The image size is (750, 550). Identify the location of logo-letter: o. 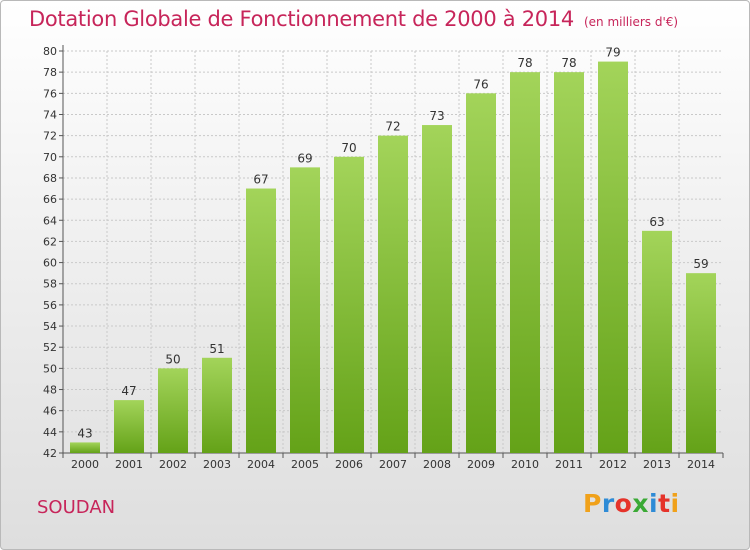
(623, 503).